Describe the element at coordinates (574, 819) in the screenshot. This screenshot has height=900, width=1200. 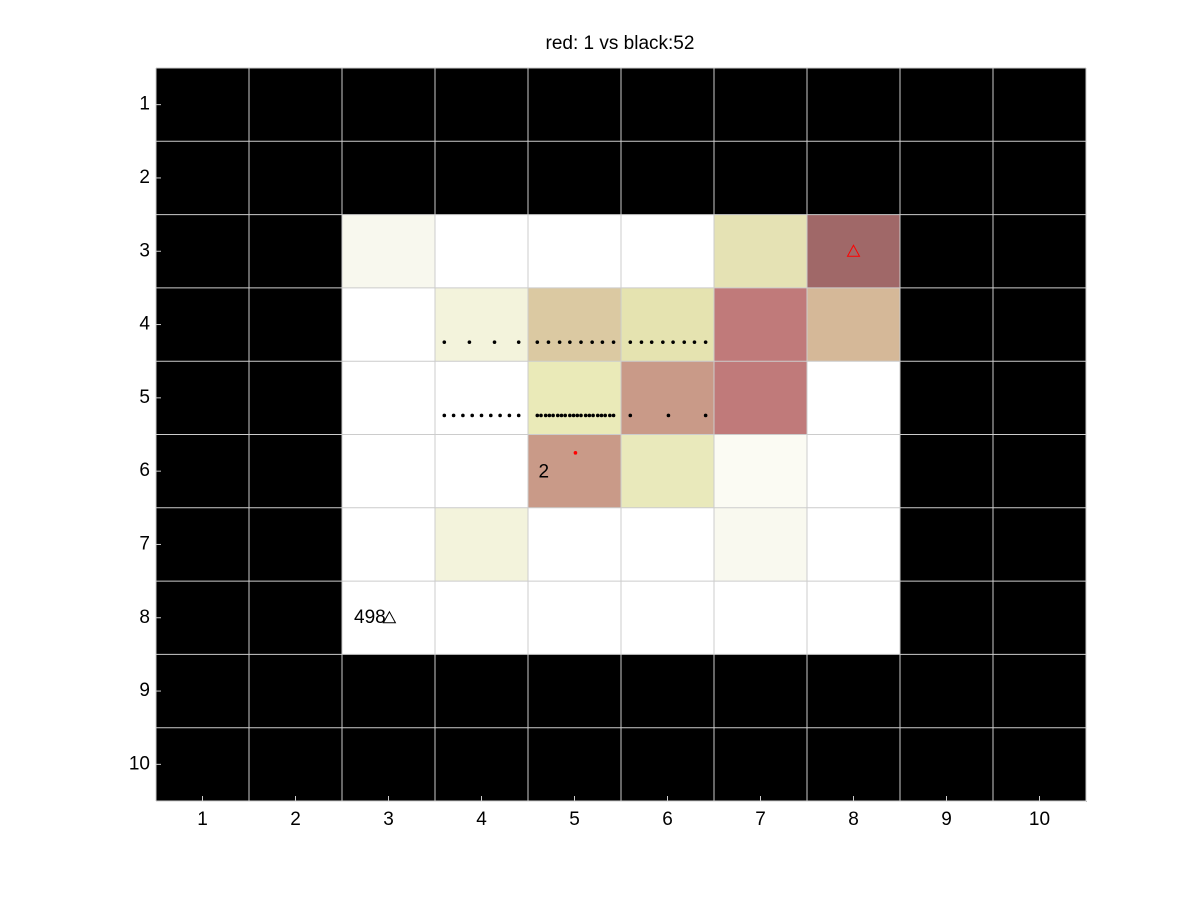
I see `x-tick-label: 5` at that location.